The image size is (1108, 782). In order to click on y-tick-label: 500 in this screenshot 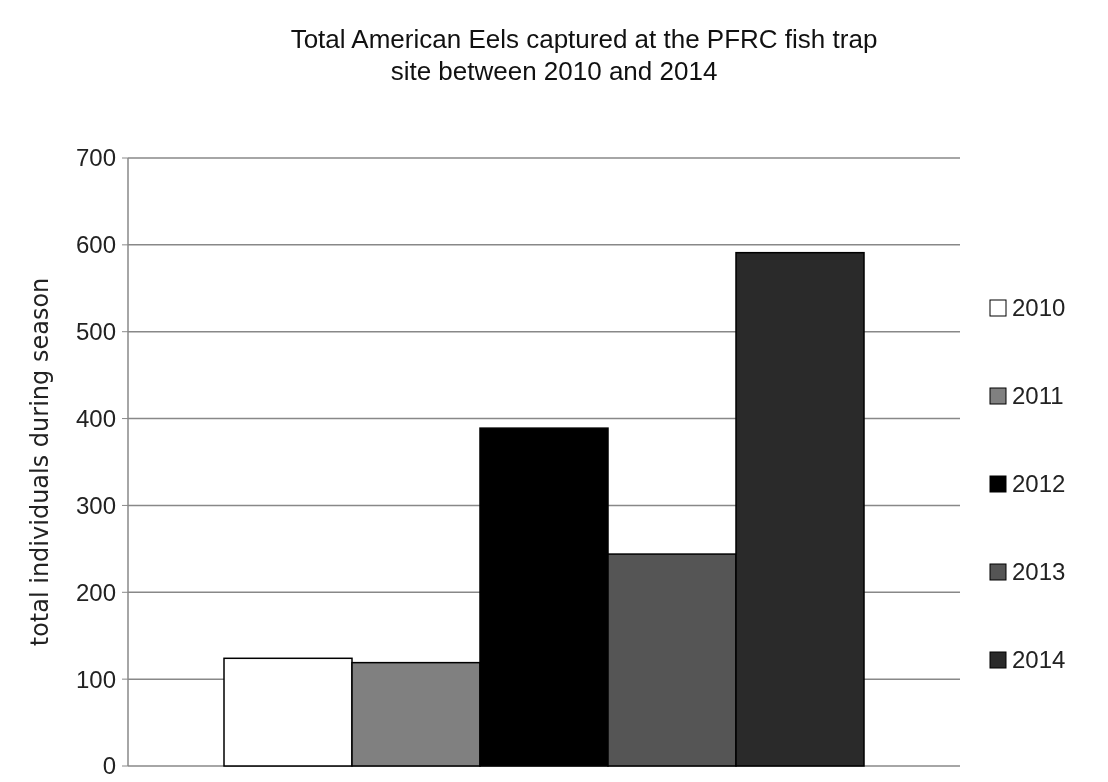, I will do `click(95, 332)`.